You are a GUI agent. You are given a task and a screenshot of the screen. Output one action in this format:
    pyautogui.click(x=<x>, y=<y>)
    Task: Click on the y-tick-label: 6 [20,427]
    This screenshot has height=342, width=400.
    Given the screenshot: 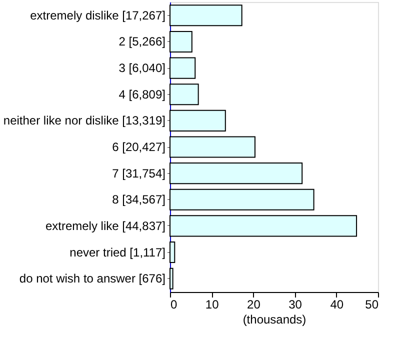 What is the action you would take?
    pyautogui.click(x=139, y=147)
    